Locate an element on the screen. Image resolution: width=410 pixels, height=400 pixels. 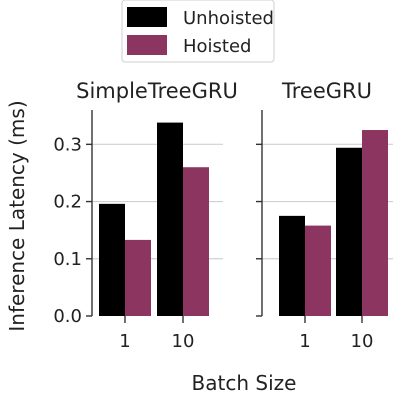
legend-swatch-hoisted is located at coordinates (147, 45).